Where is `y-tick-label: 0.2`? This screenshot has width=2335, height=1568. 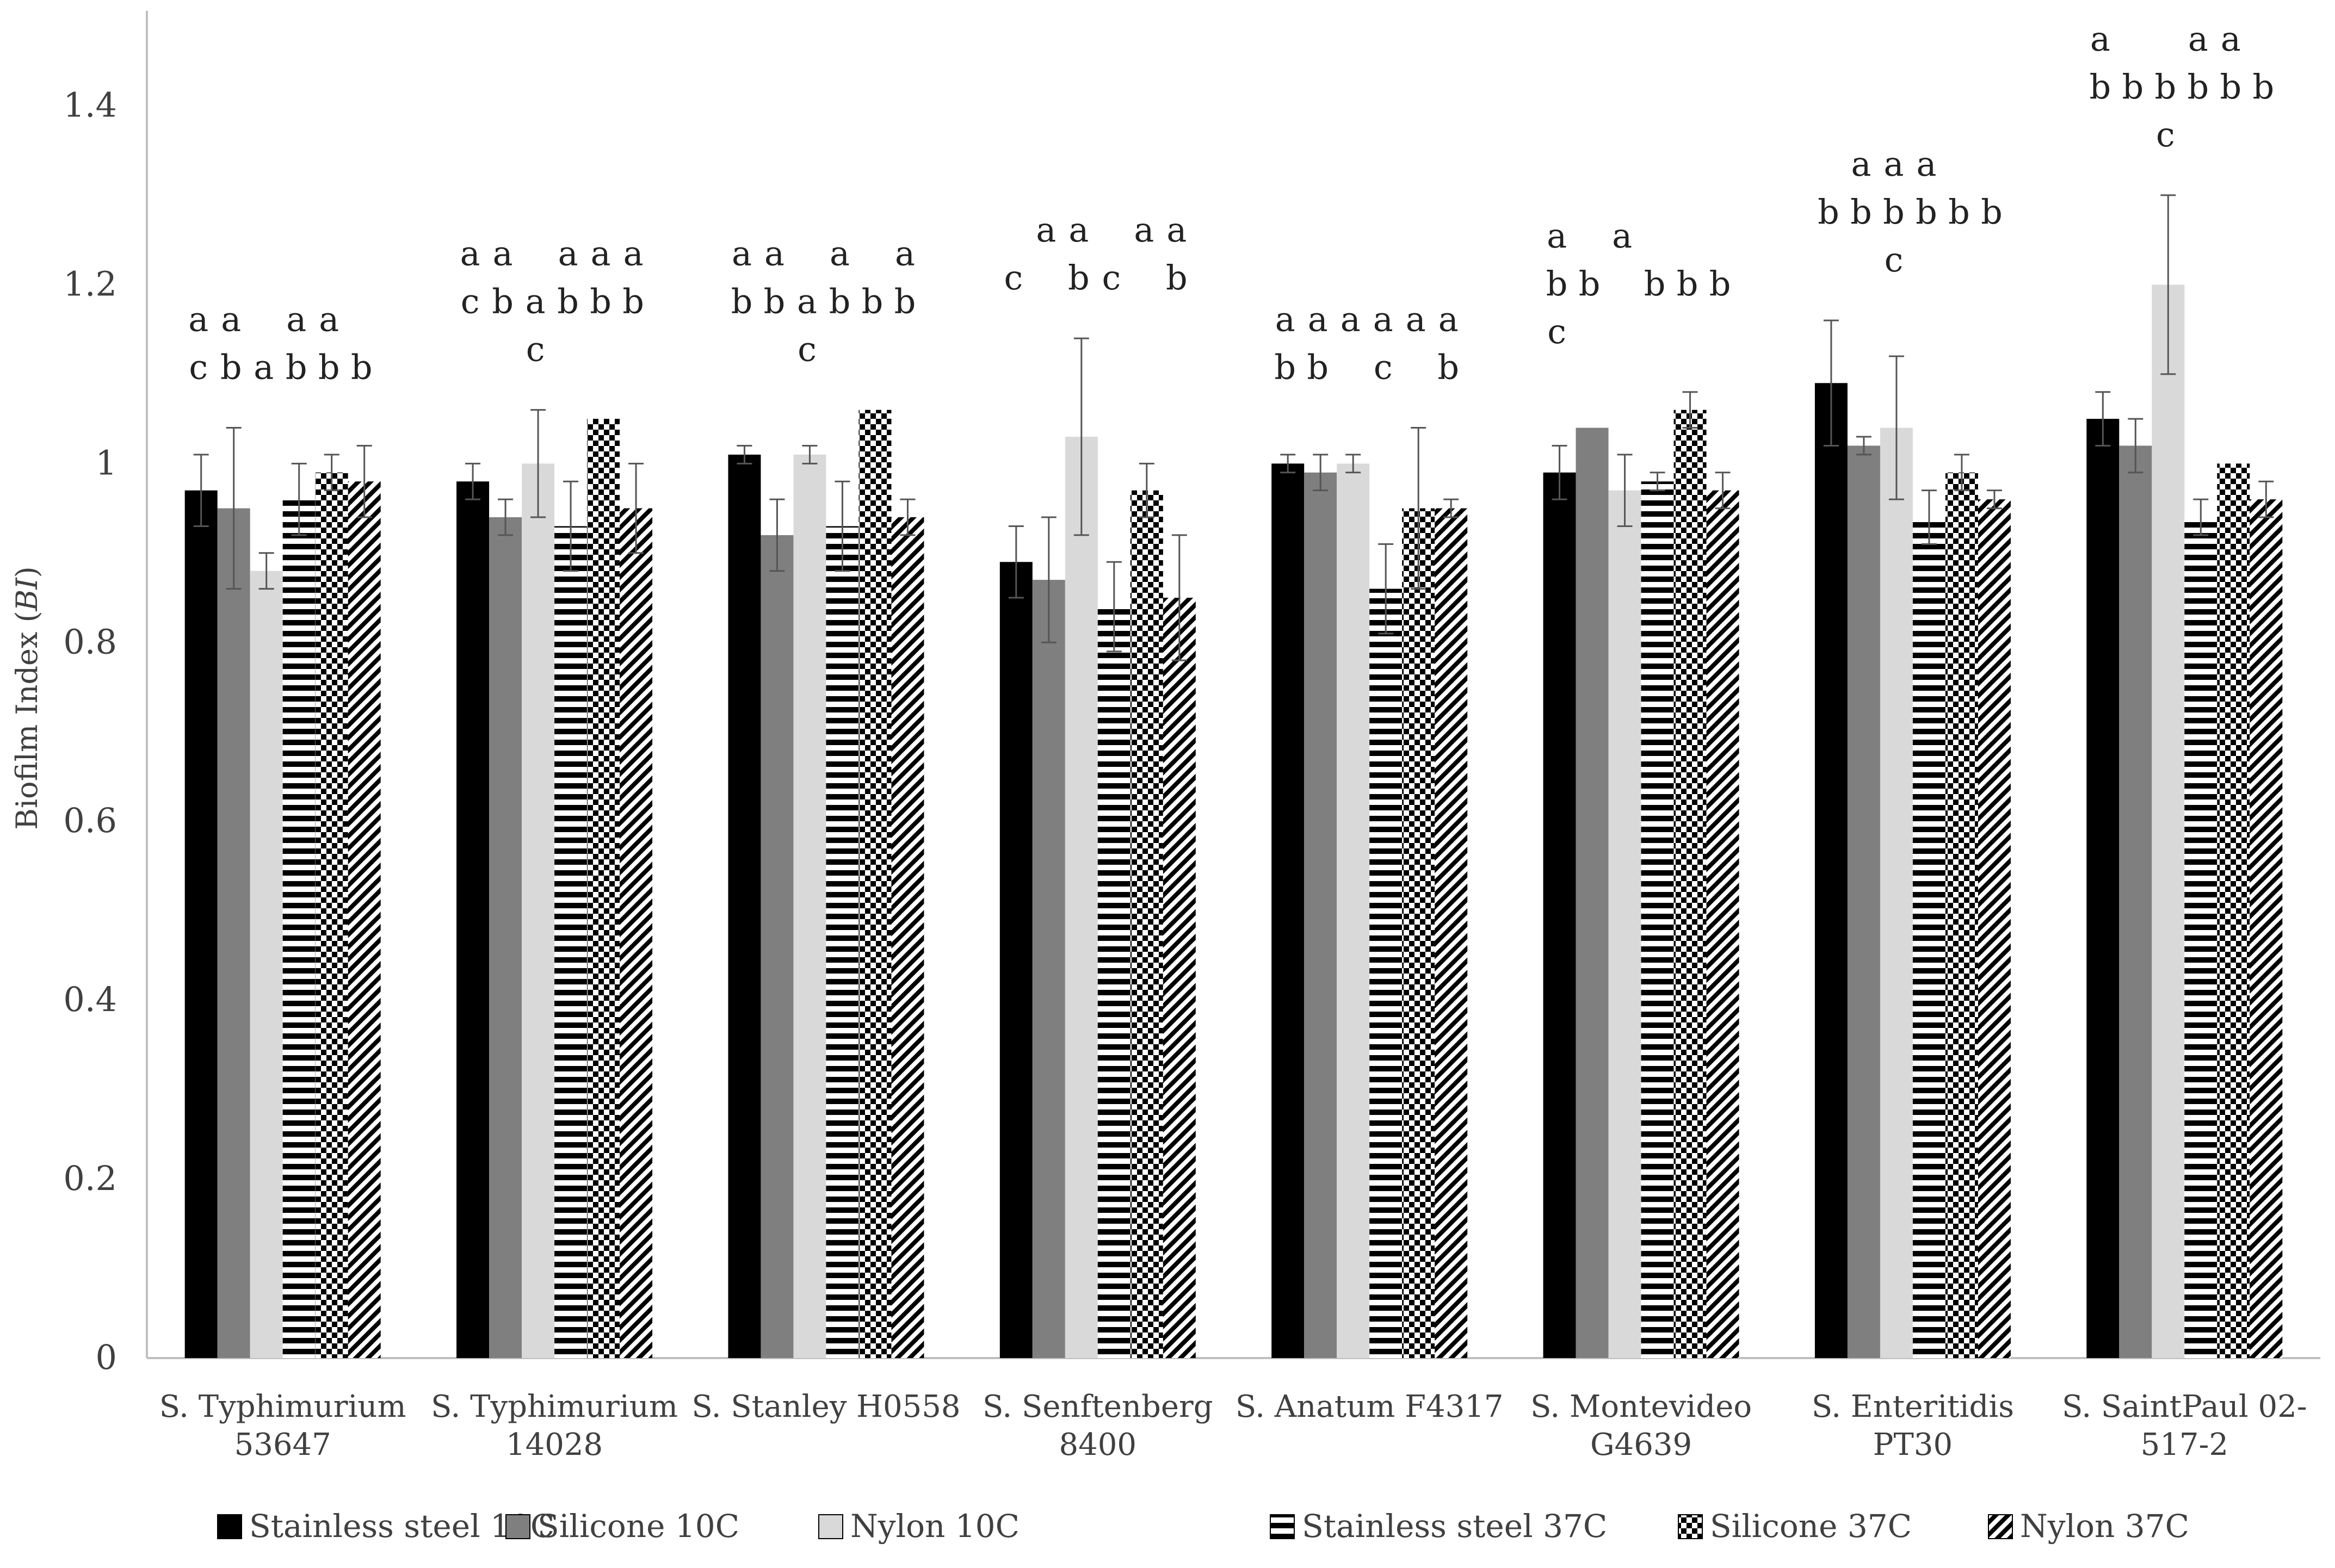
y-tick-label: 0.2 is located at coordinates (90, 1178).